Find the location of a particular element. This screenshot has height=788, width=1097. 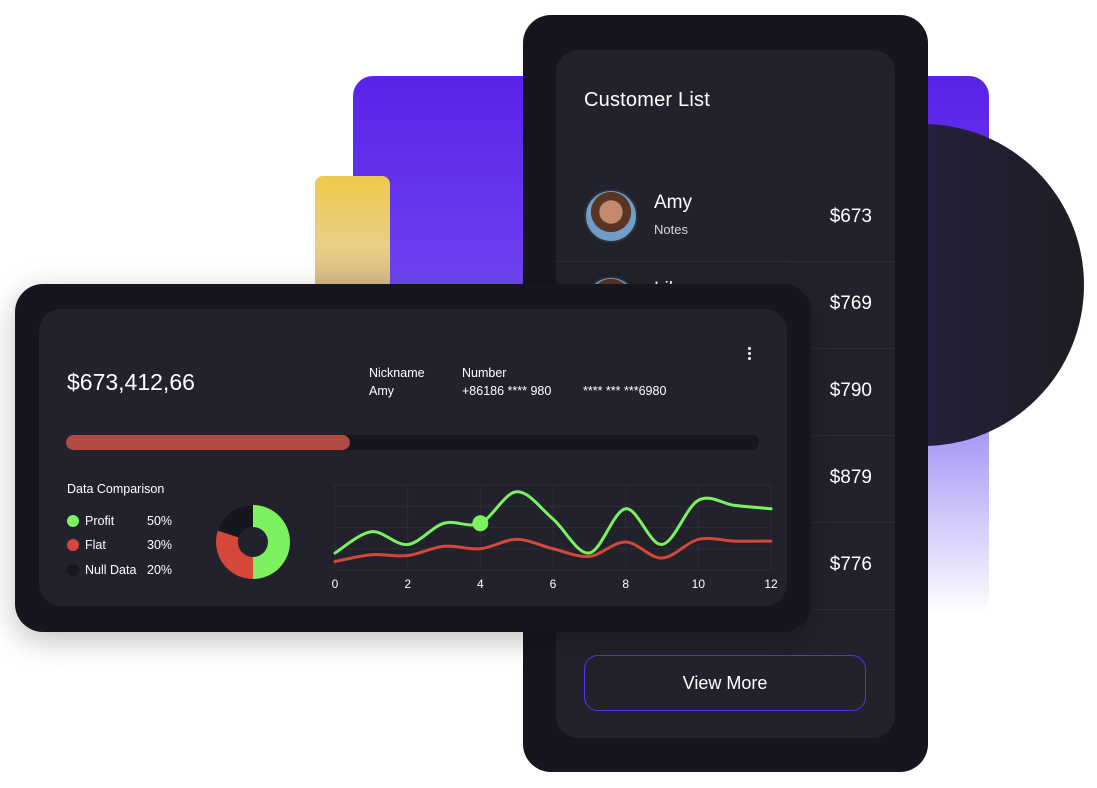

x-tick-label: 10 is located at coordinates (699, 584).